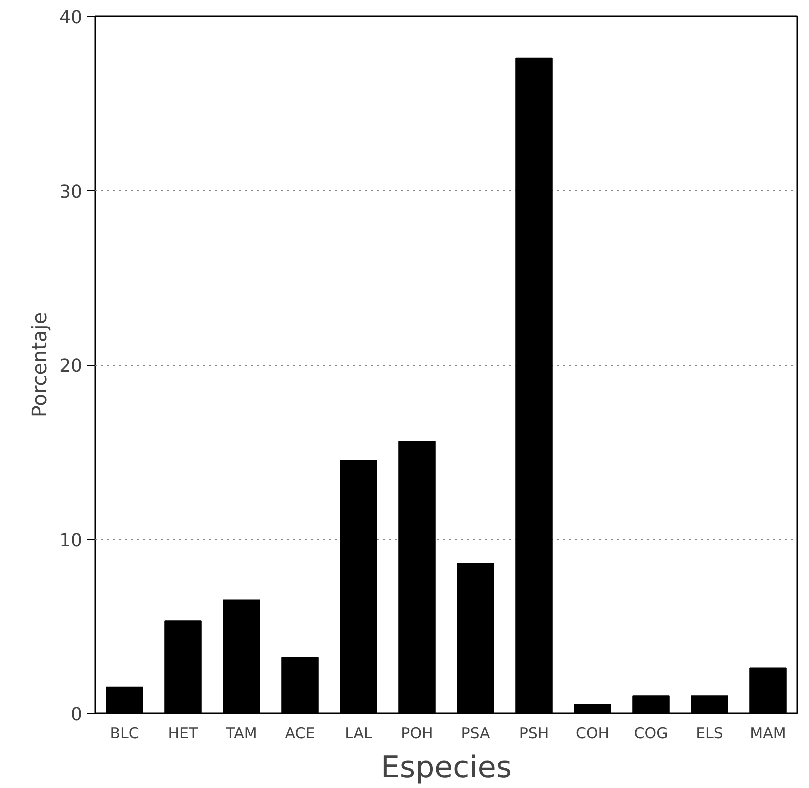  I want to click on x-tick-label: HET, so click(184, 733).